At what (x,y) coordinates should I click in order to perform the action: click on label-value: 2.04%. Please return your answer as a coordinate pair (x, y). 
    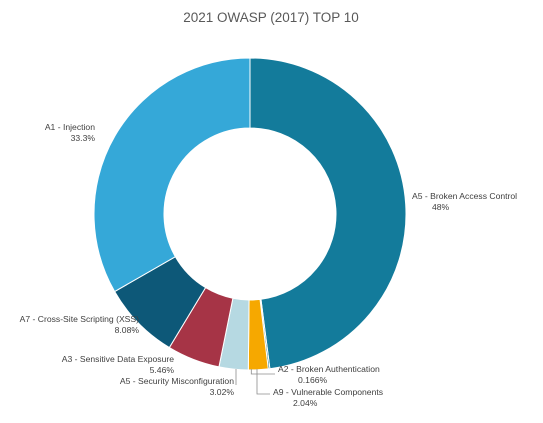
    Looking at the image, I should click on (305, 403).